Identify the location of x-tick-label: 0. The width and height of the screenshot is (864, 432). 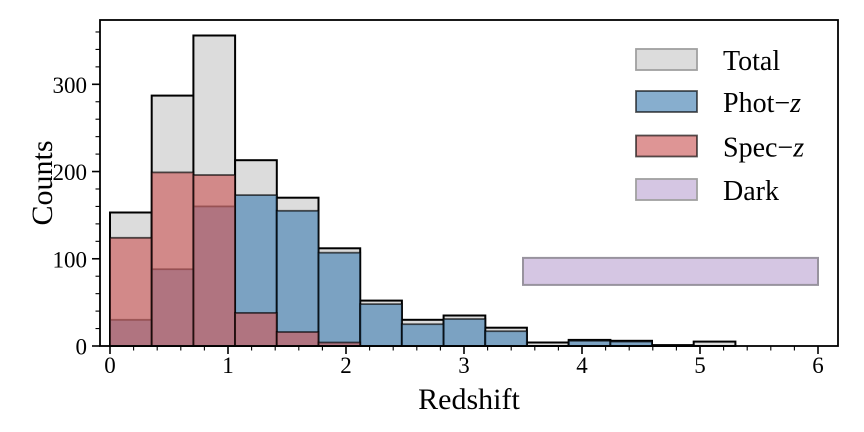
(110, 365).